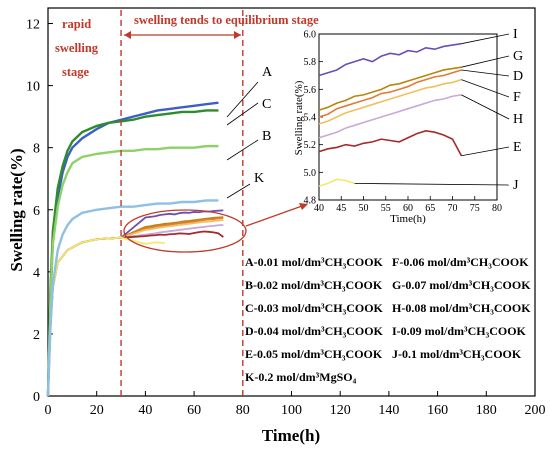 Image resolution: width=550 pixels, height=450 pixels. I want to click on main-series-D, so click(135, 306).